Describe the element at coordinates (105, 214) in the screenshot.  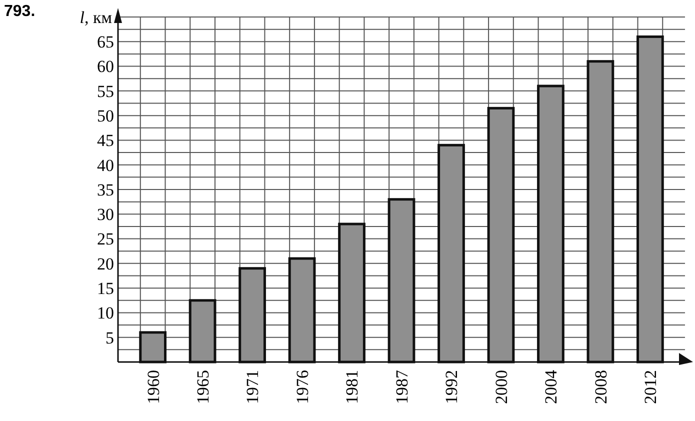
I see `y-tick-label: 30` at that location.